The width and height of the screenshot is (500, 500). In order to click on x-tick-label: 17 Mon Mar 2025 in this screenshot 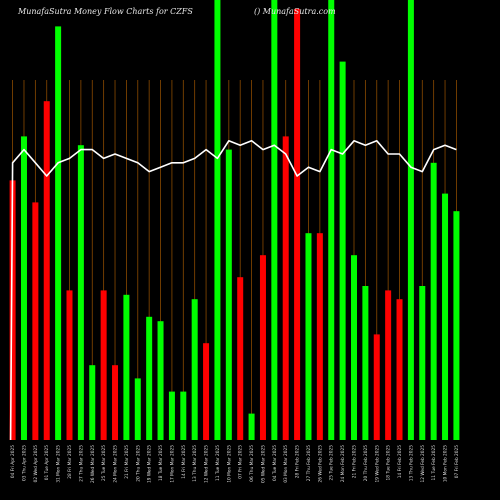, I will do `click(172, 464)`.